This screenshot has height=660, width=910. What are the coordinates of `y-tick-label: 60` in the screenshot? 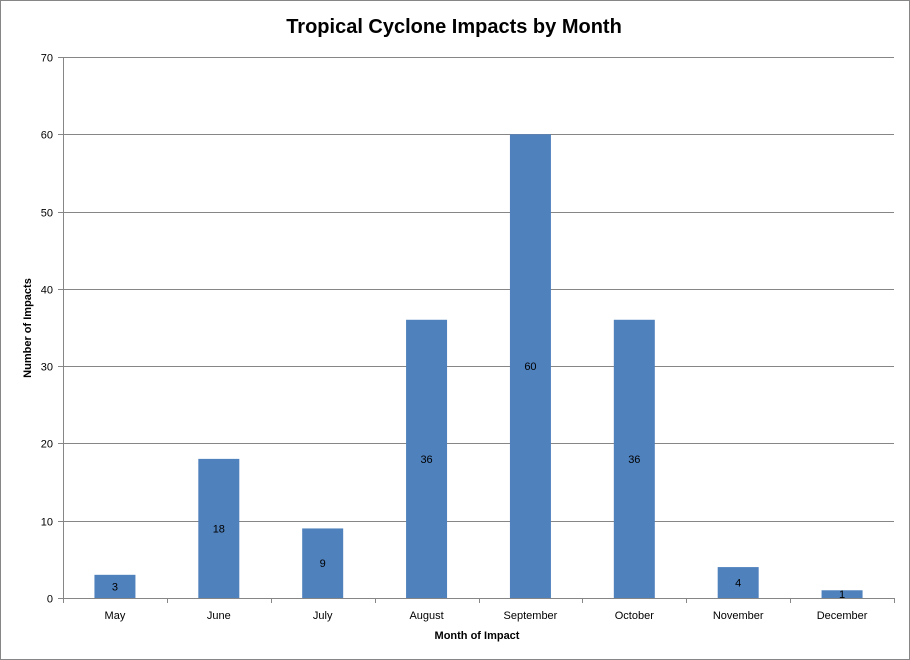 It's located at (47, 136).